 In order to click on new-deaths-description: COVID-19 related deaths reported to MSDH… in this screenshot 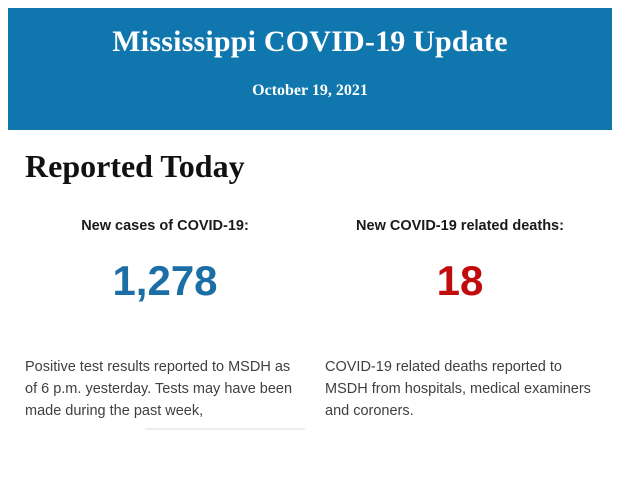, I will do `click(458, 389)`.